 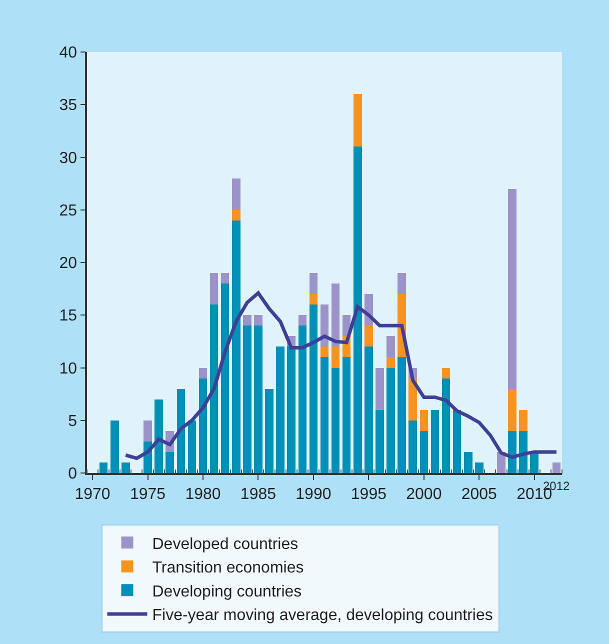 What do you see at coordinates (148, 494) in the screenshot?
I see `x-tick-label: 1975` at bounding box center [148, 494].